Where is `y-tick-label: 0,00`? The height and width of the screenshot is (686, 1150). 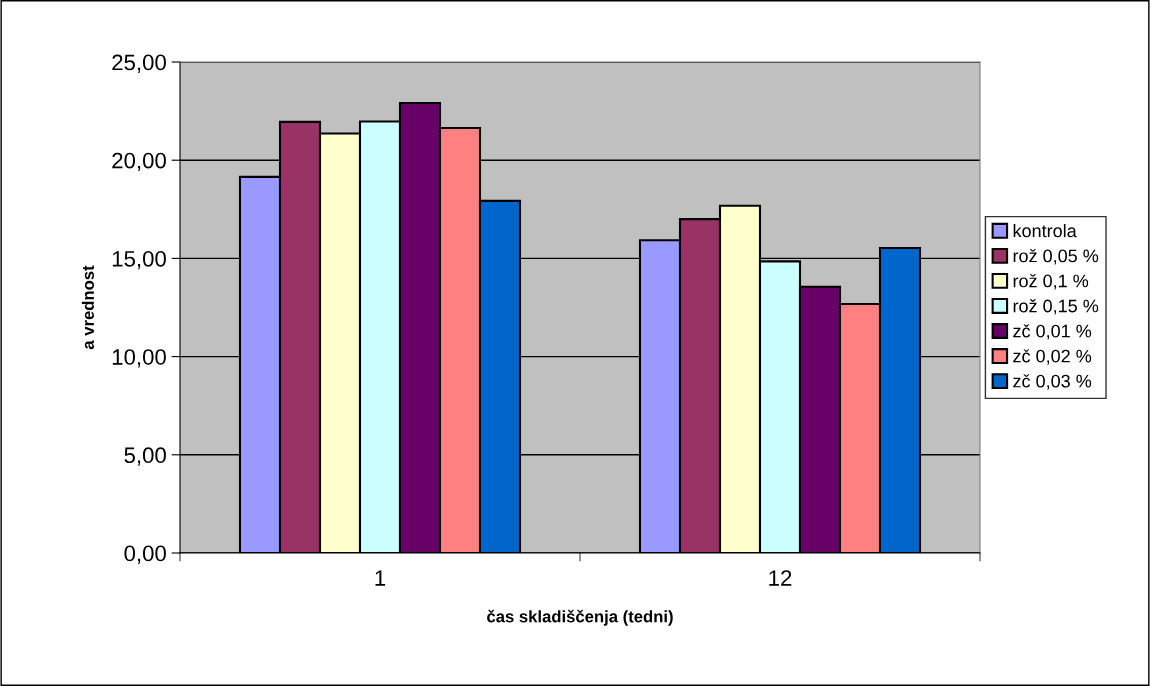
y-tick-label: 0,00 is located at coordinates (145, 554).